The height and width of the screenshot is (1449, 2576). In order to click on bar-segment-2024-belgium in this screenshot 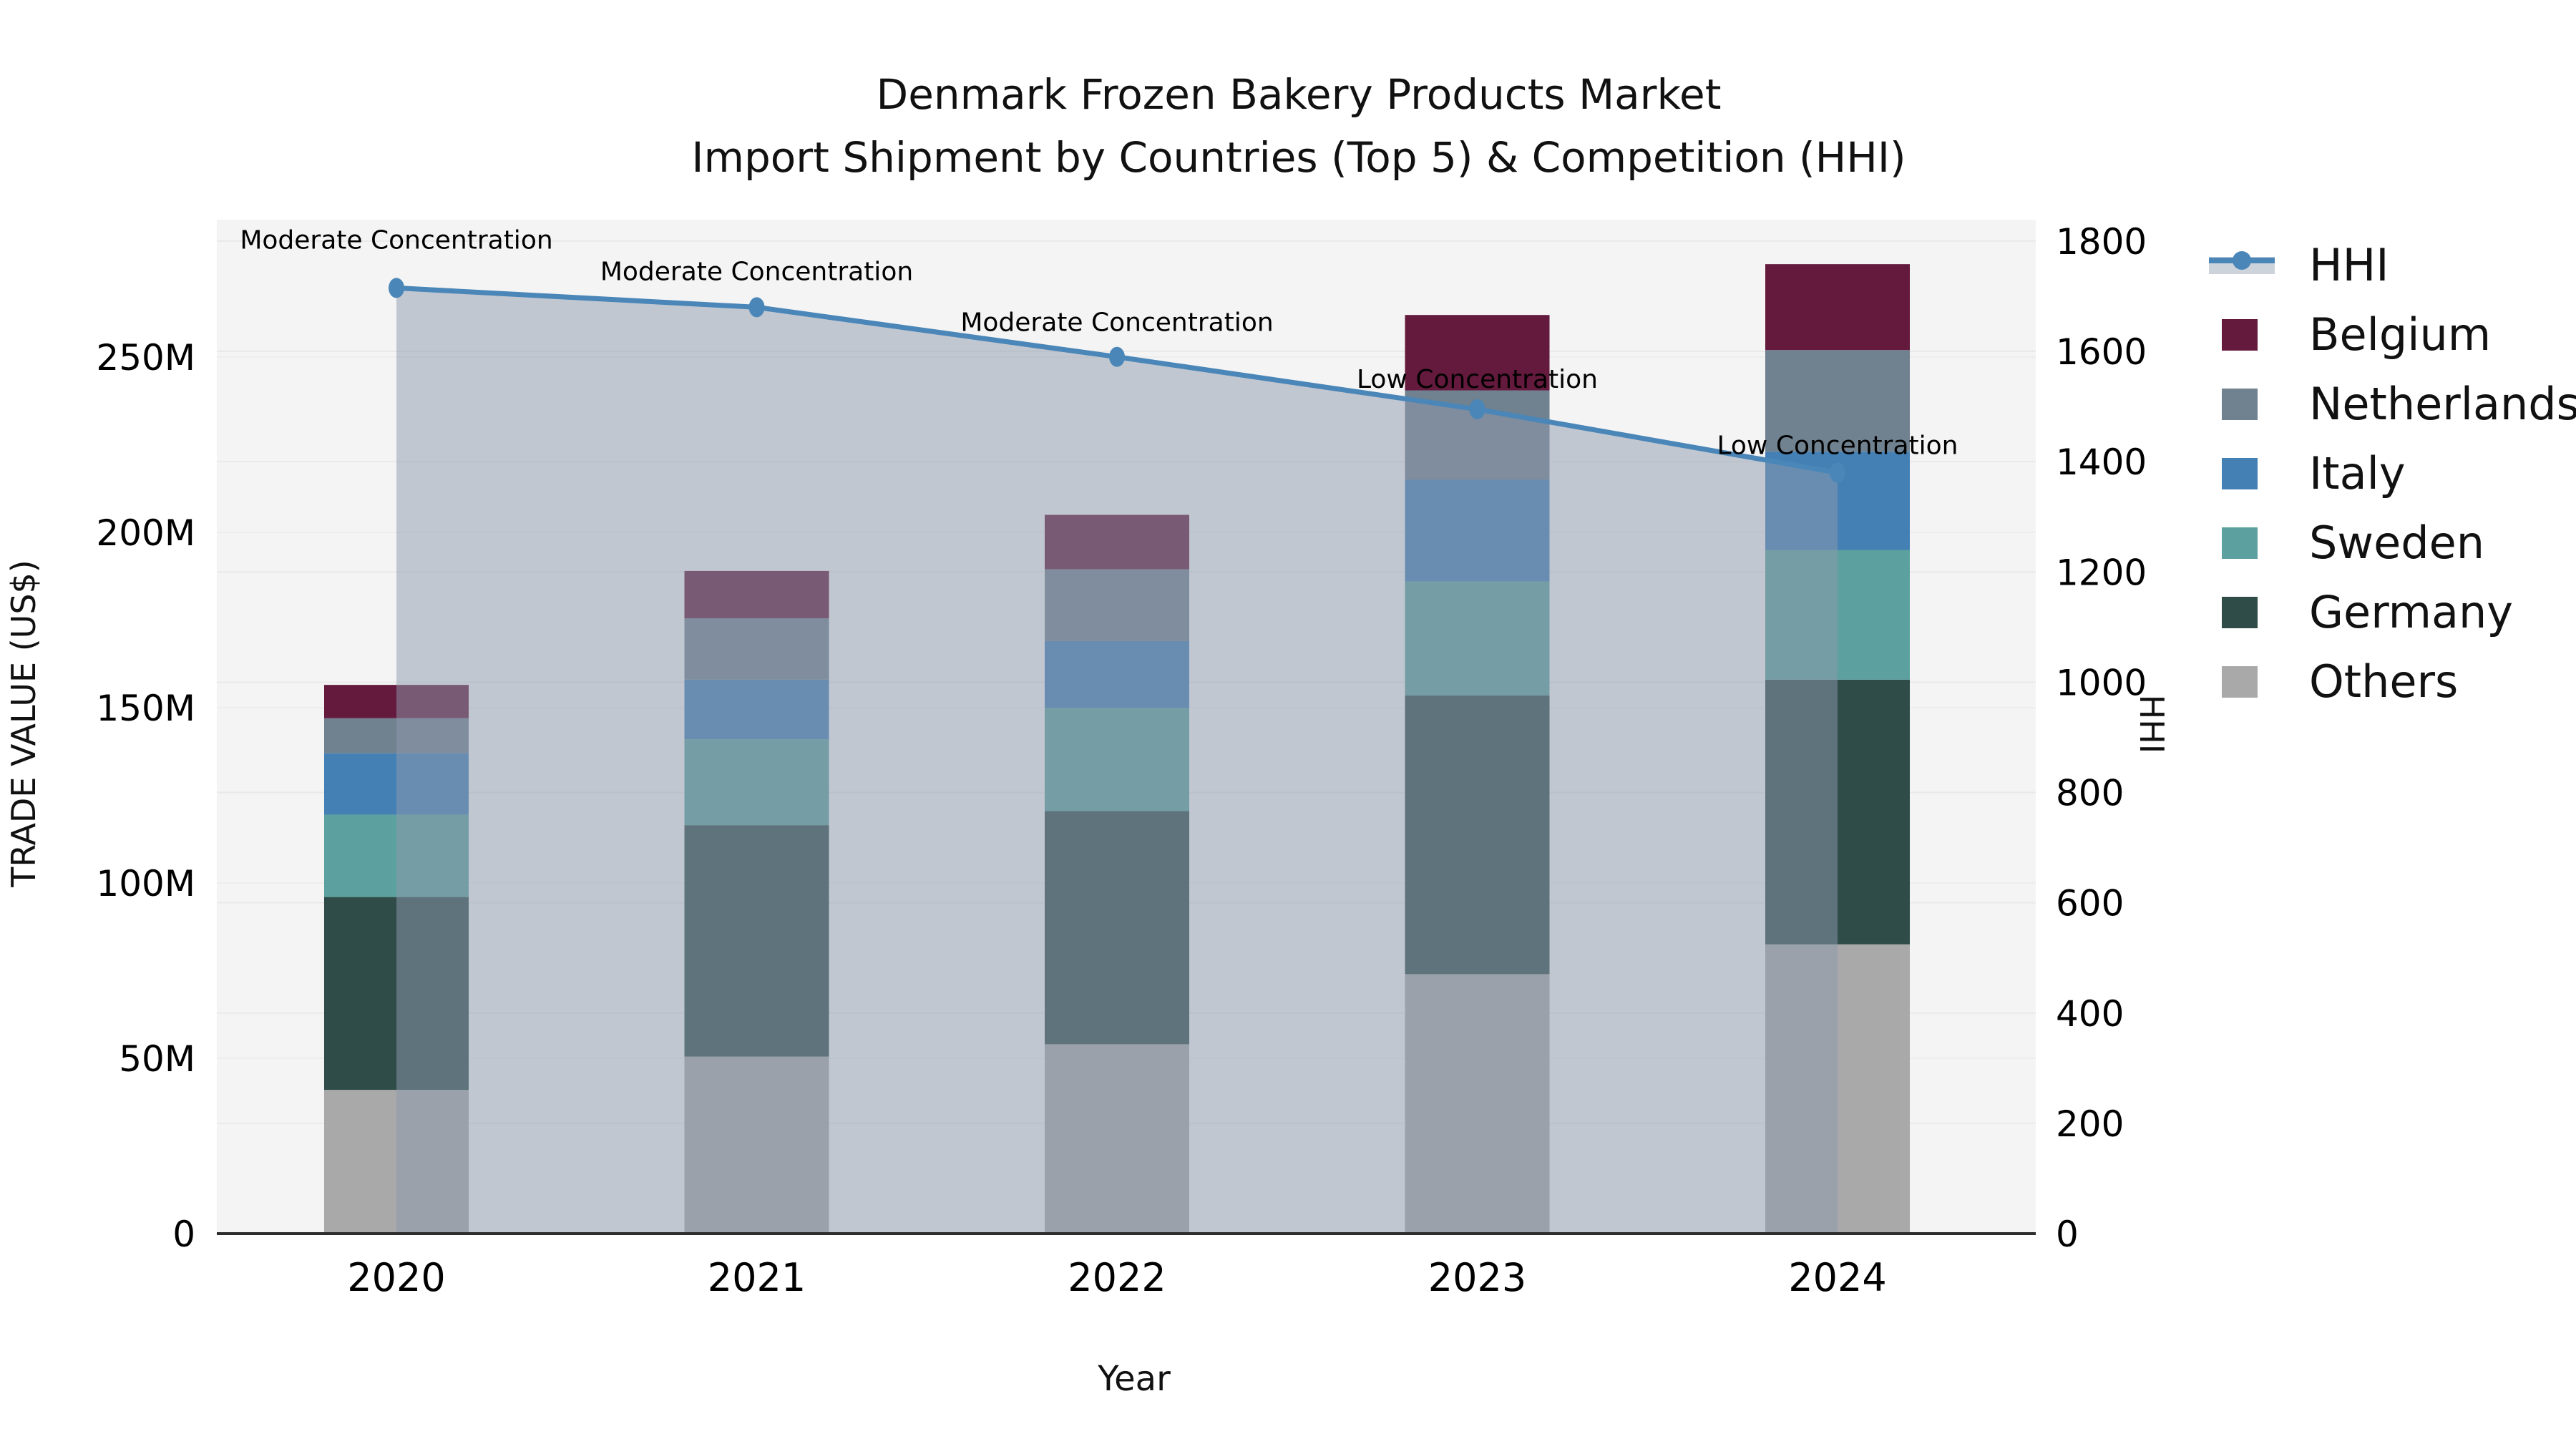, I will do `click(1837, 307)`.